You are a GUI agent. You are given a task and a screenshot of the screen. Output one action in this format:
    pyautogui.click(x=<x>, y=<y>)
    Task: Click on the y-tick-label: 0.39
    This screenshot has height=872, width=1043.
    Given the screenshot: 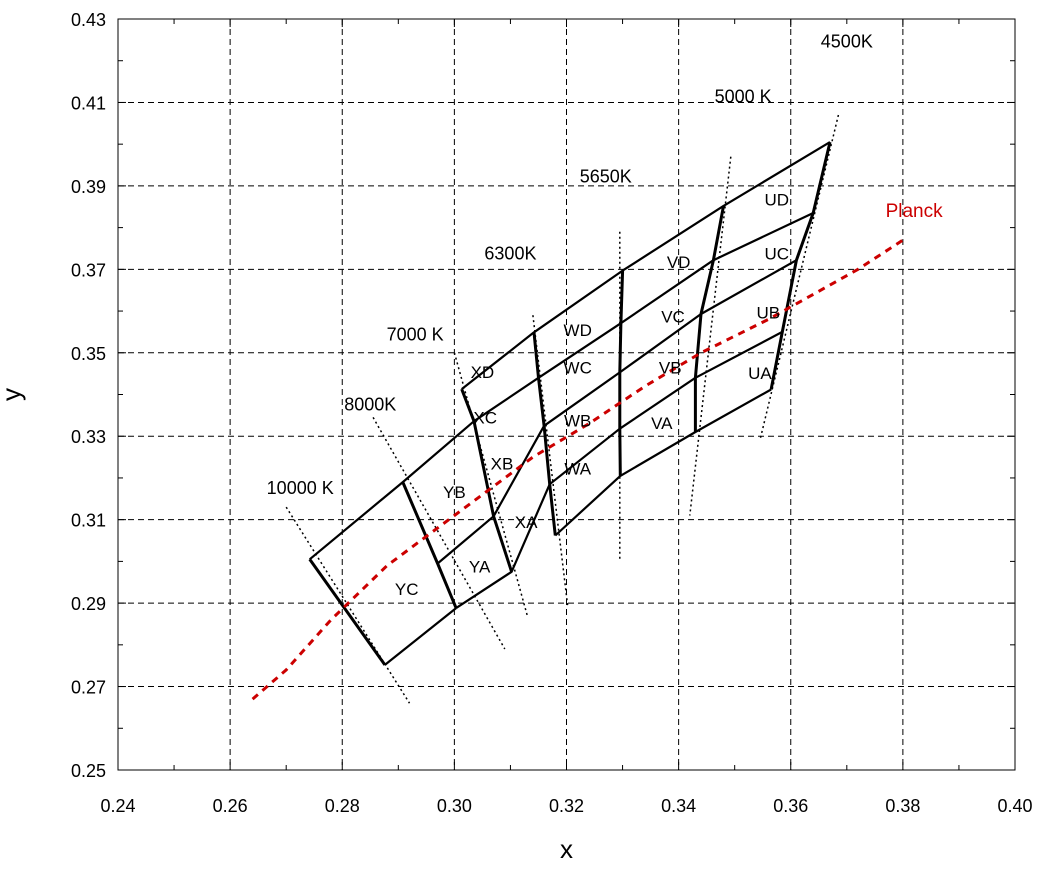 What is the action you would take?
    pyautogui.click(x=88, y=187)
    